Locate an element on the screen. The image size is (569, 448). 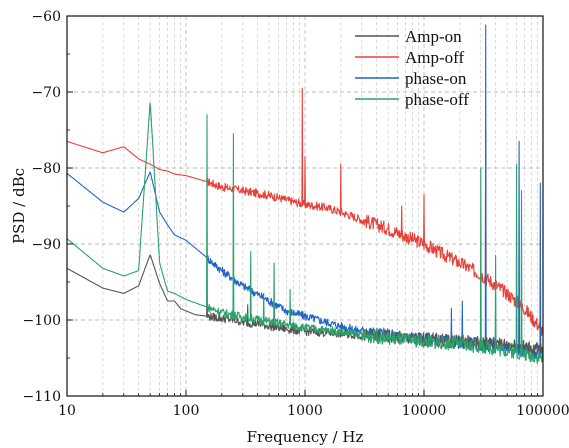
x-axis: 10 100 1000 10000 100000 is located at coordinates (313, 404).